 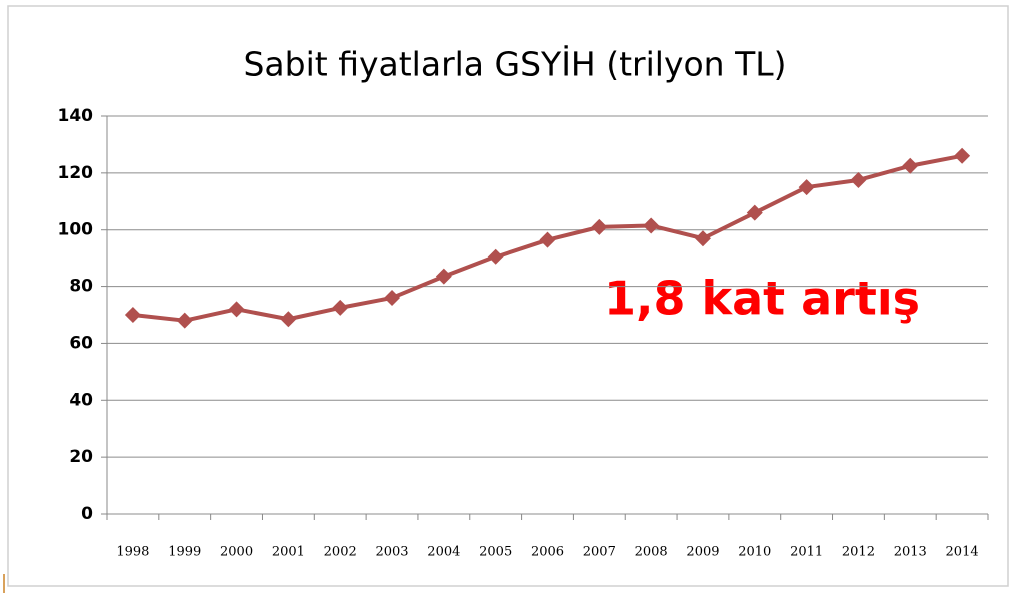 What do you see at coordinates (76, 230) in the screenshot?
I see `y-tick-label: 100` at bounding box center [76, 230].